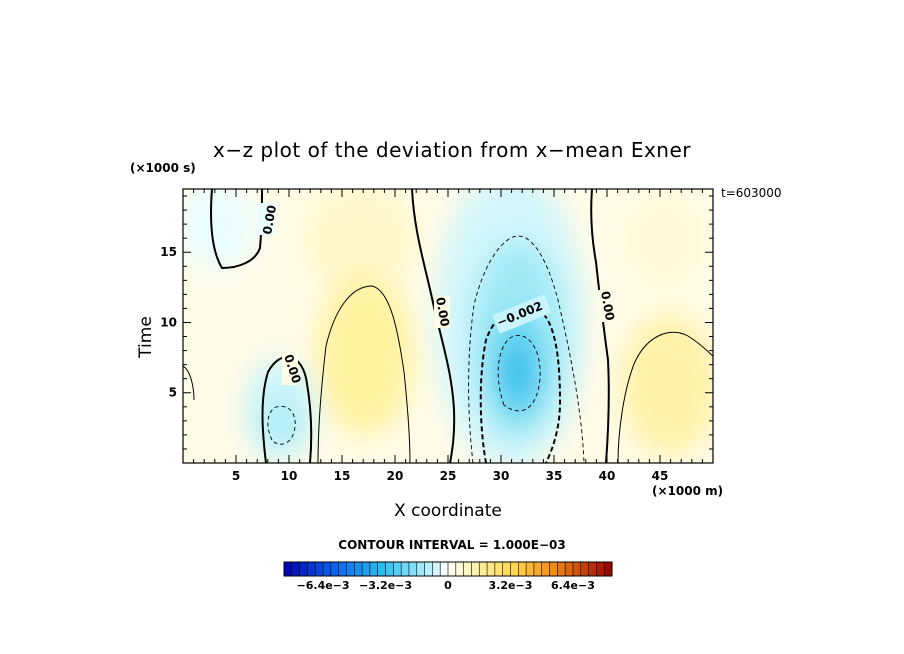 The image size is (904, 654). What do you see at coordinates (385, 585) in the screenshot?
I see `colorbar-tick-label: −3.2e−3` at bounding box center [385, 585].